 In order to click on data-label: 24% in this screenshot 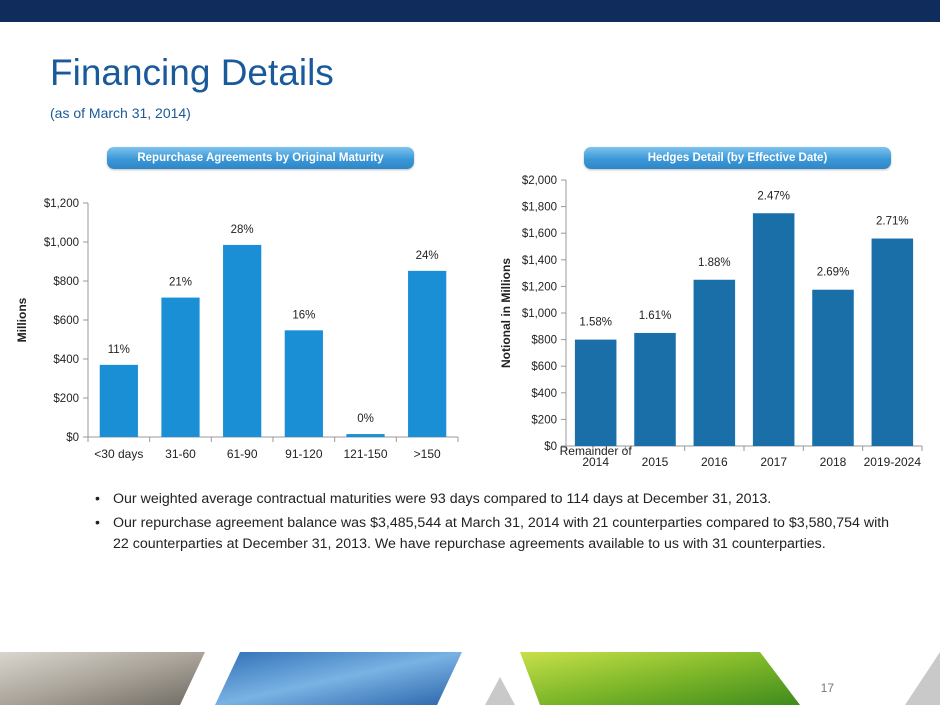, I will do `click(427, 256)`.